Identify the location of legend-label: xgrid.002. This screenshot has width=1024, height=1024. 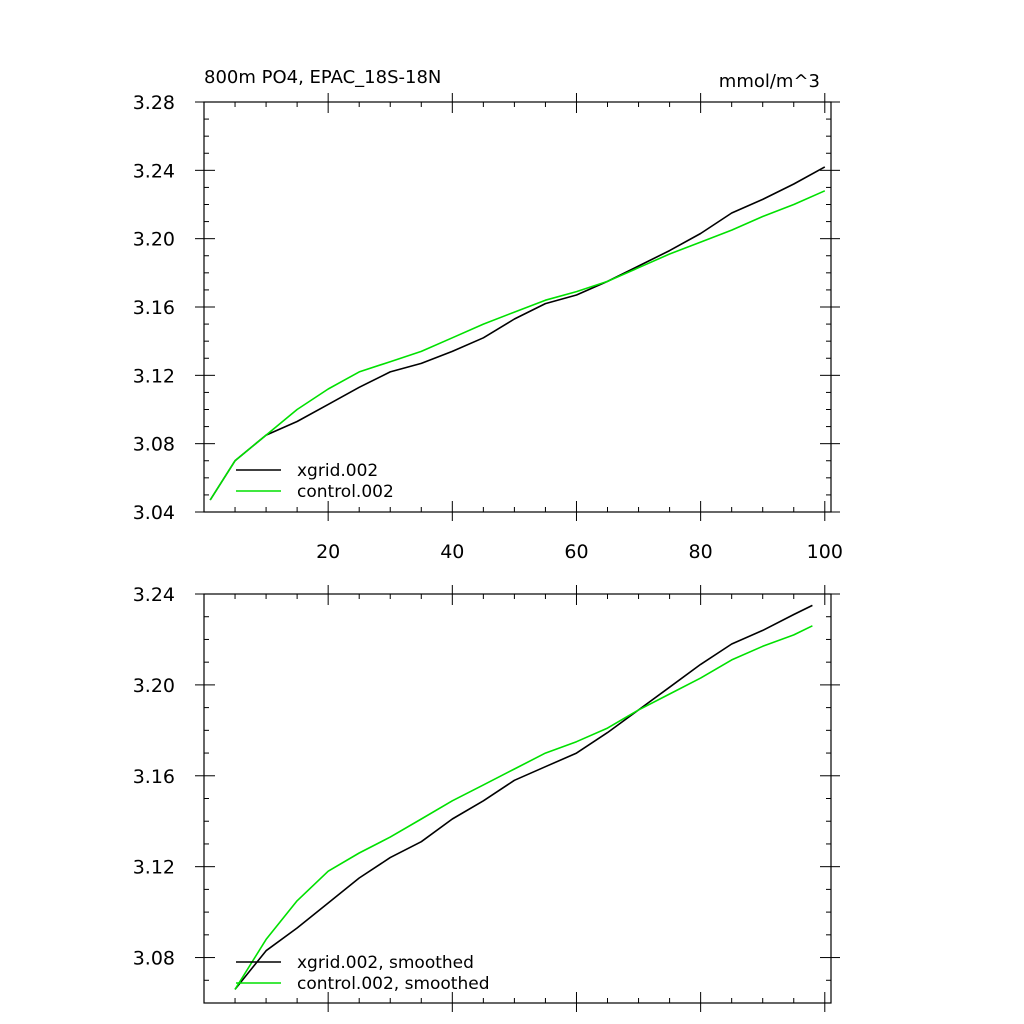
(337, 471).